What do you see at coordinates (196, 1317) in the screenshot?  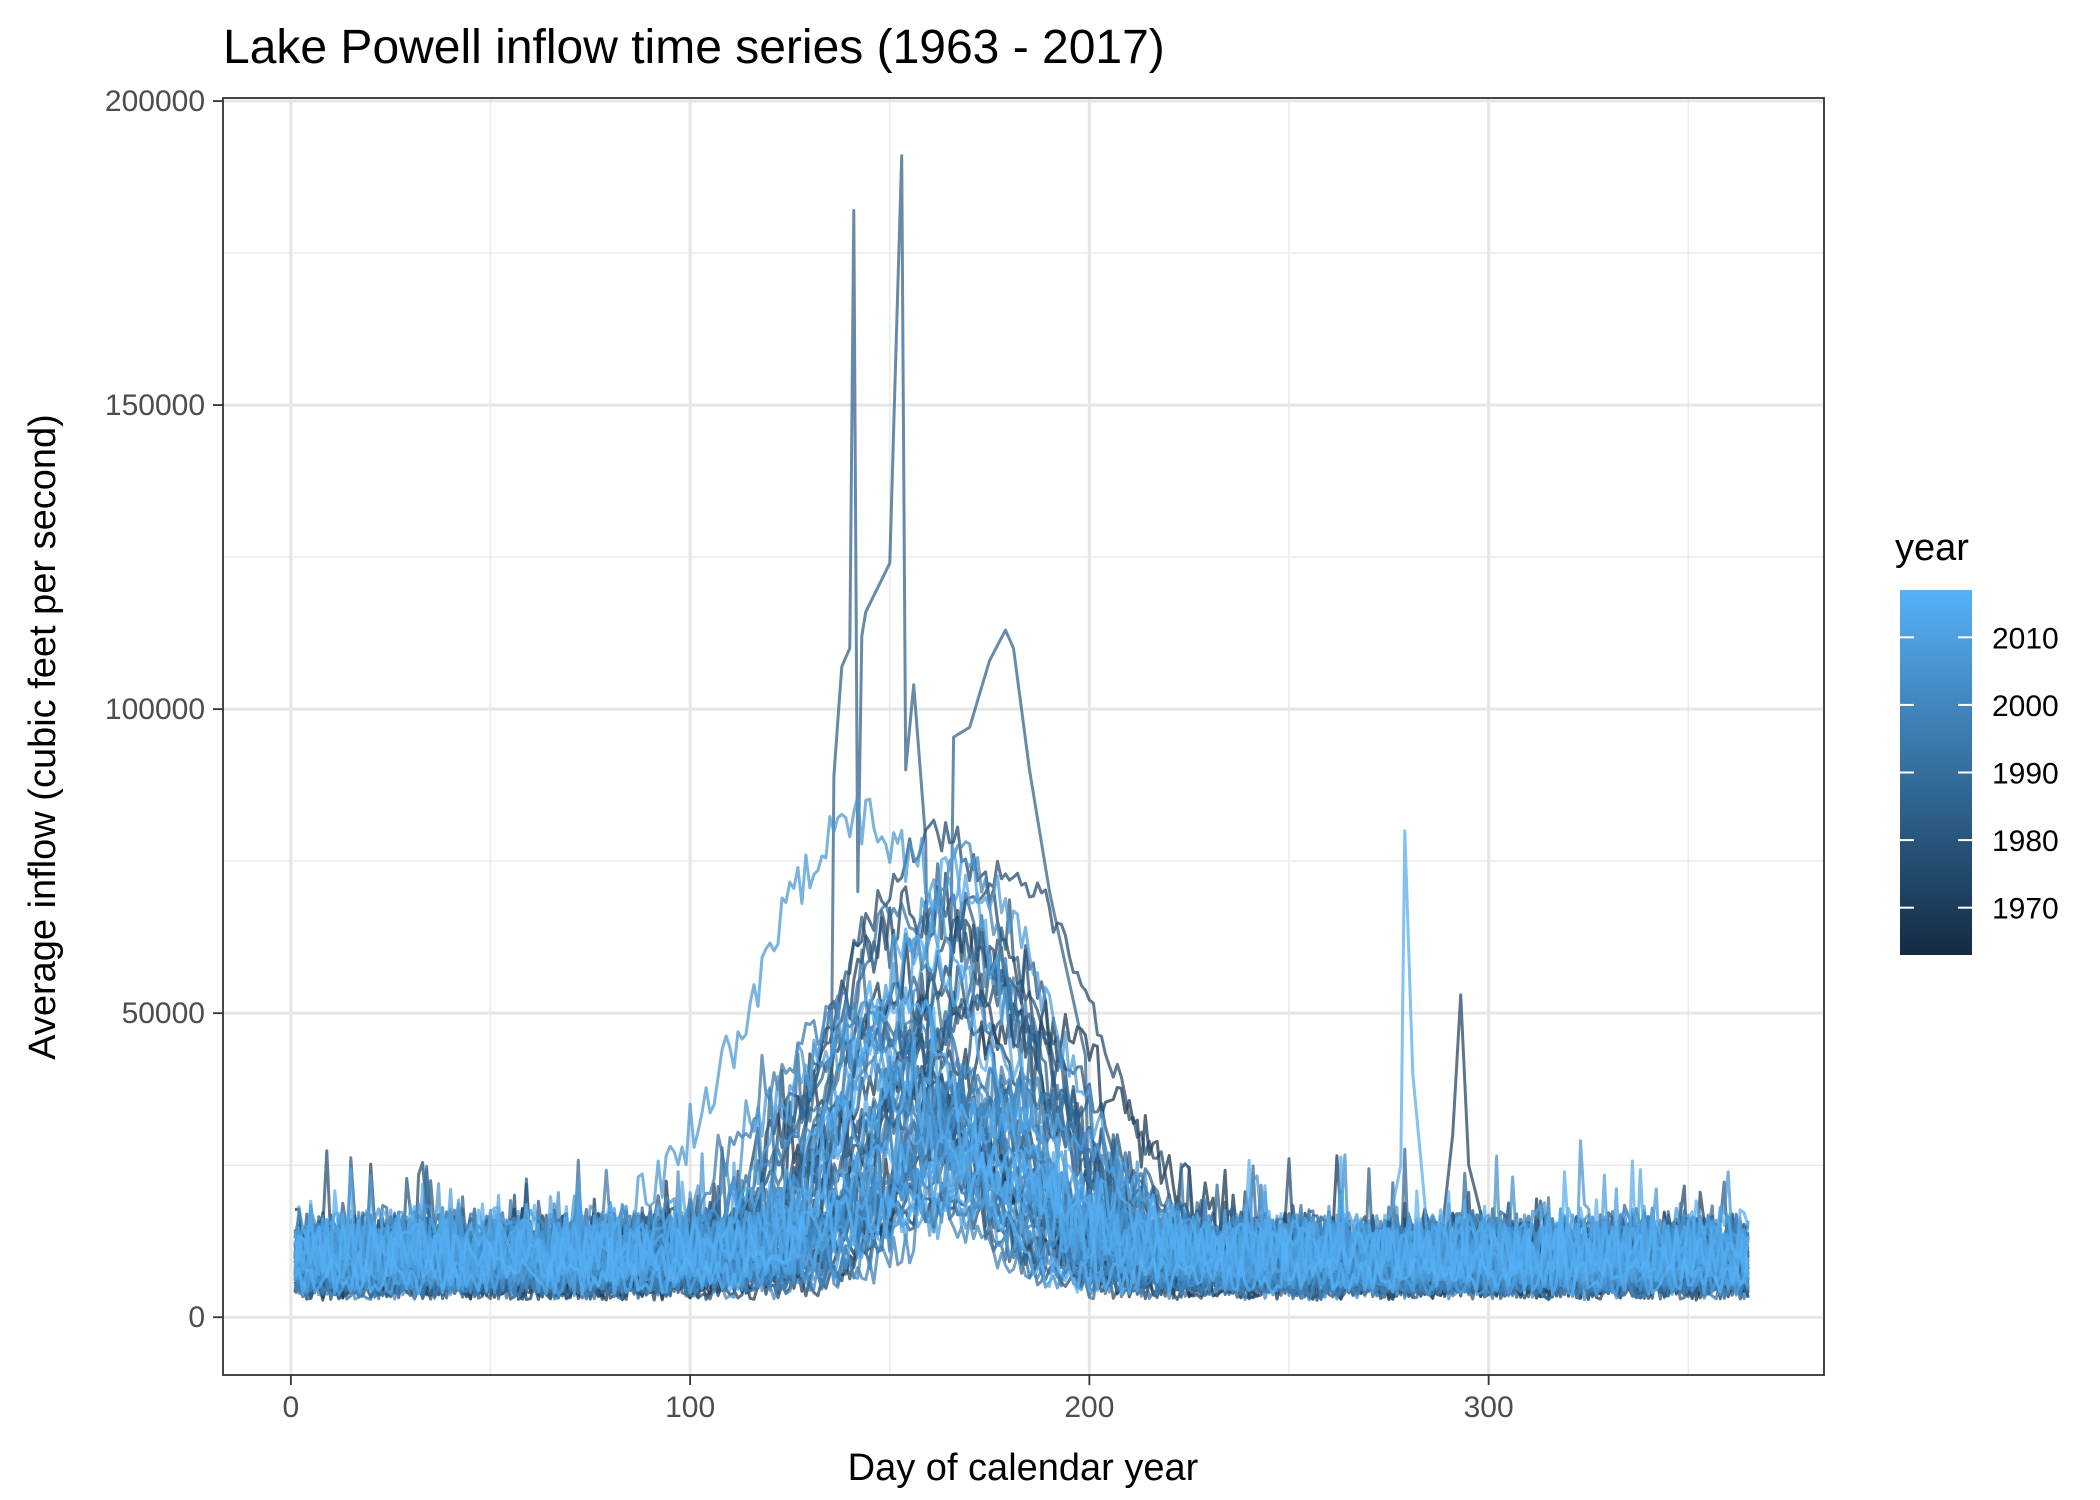 I see `y-tick-label: 0` at bounding box center [196, 1317].